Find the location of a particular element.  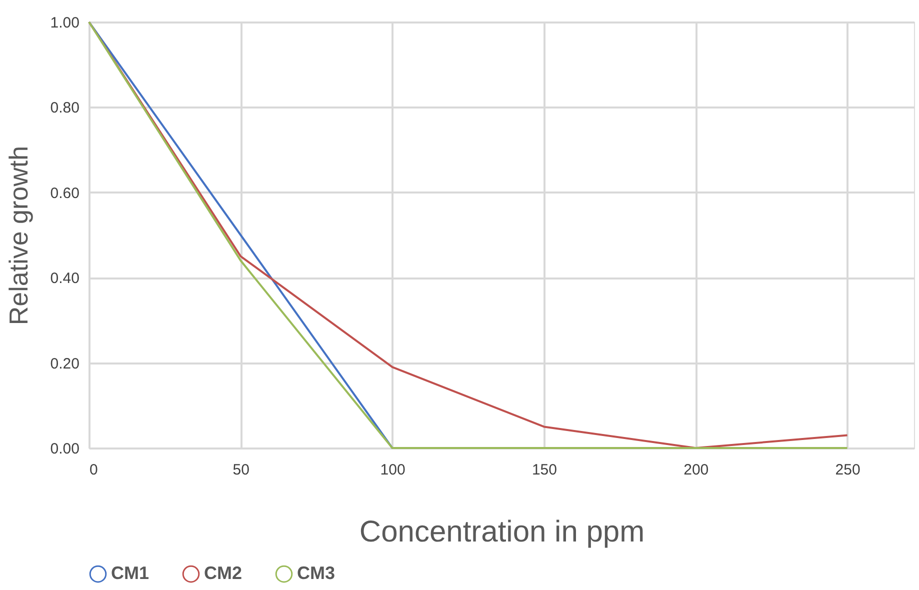

y-tick-label: 0.40 is located at coordinates (65, 279).